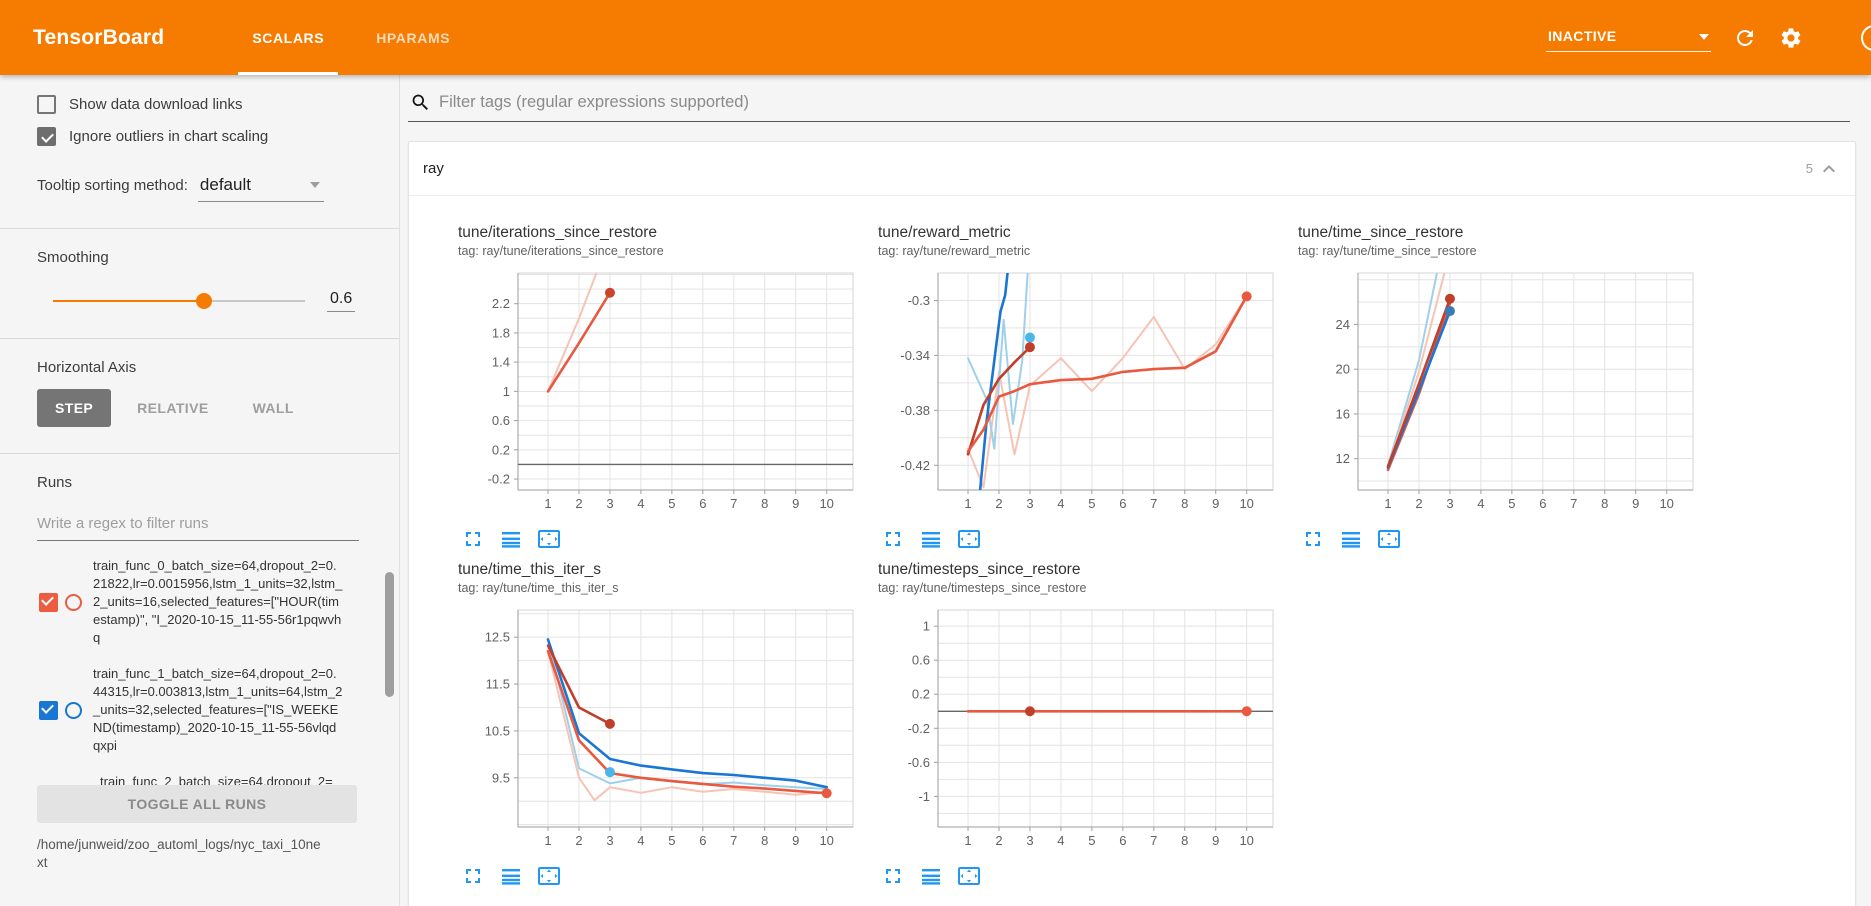 Image resolution: width=1871 pixels, height=906 pixels. I want to click on smoothing-slider-row: 0.6, so click(198, 301).